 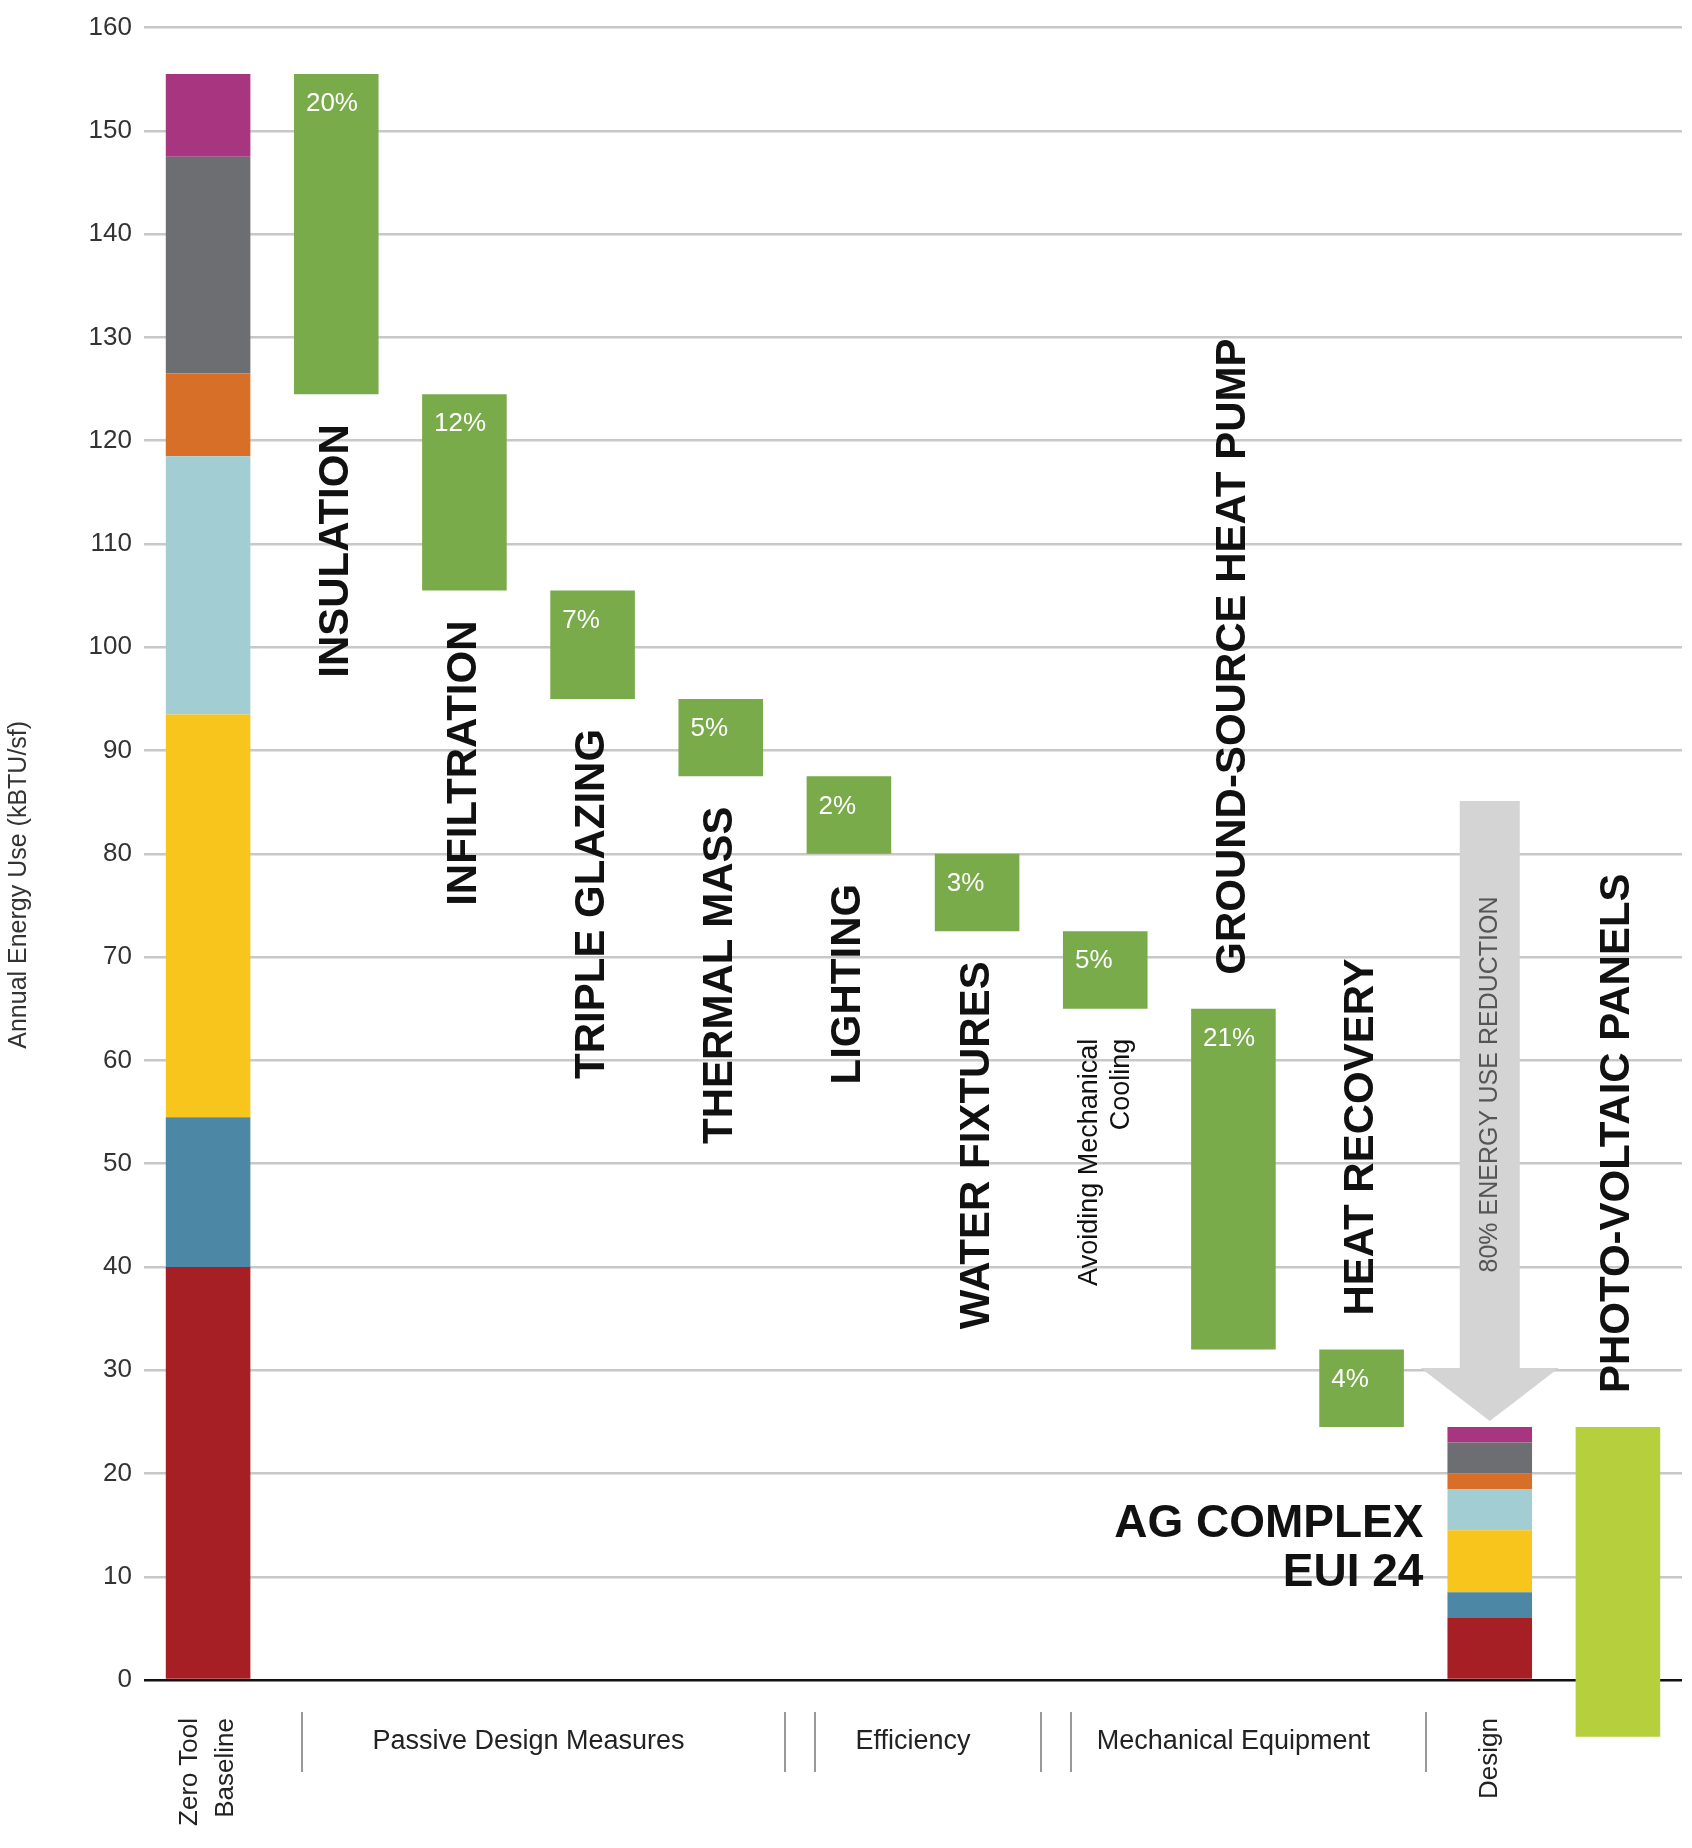 What do you see at coordinates (117, 748) in the screenshot?
I see `y-tick-label: 90` at bounding box center [117, 748].